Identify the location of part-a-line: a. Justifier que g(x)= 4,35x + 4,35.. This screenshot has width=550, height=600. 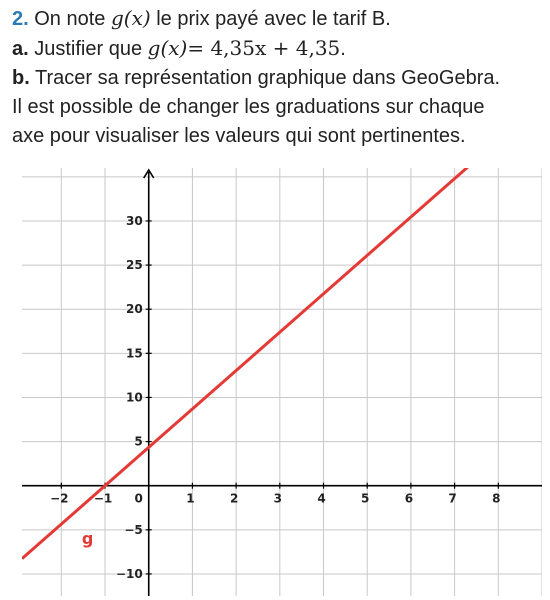
(278, 49).